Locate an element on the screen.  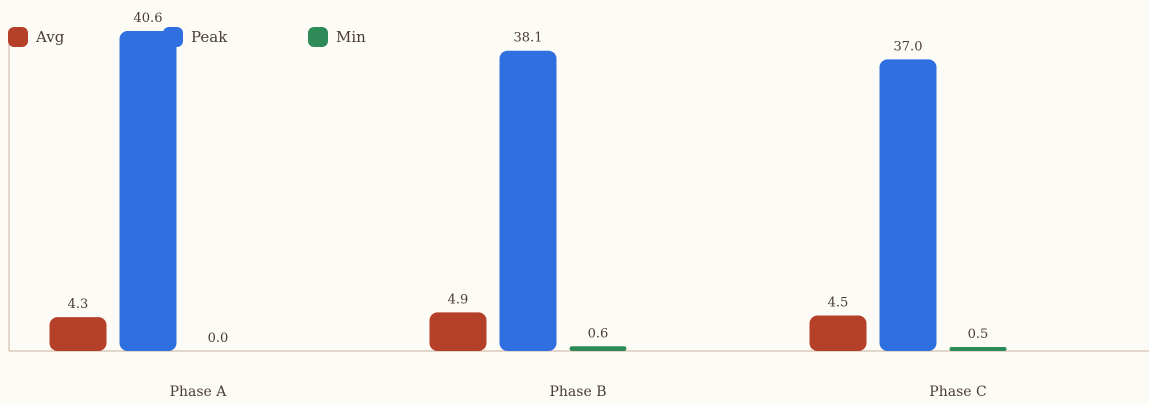
value-label-peak-phase-c: 37.0 is located at coordinates (908, 46).